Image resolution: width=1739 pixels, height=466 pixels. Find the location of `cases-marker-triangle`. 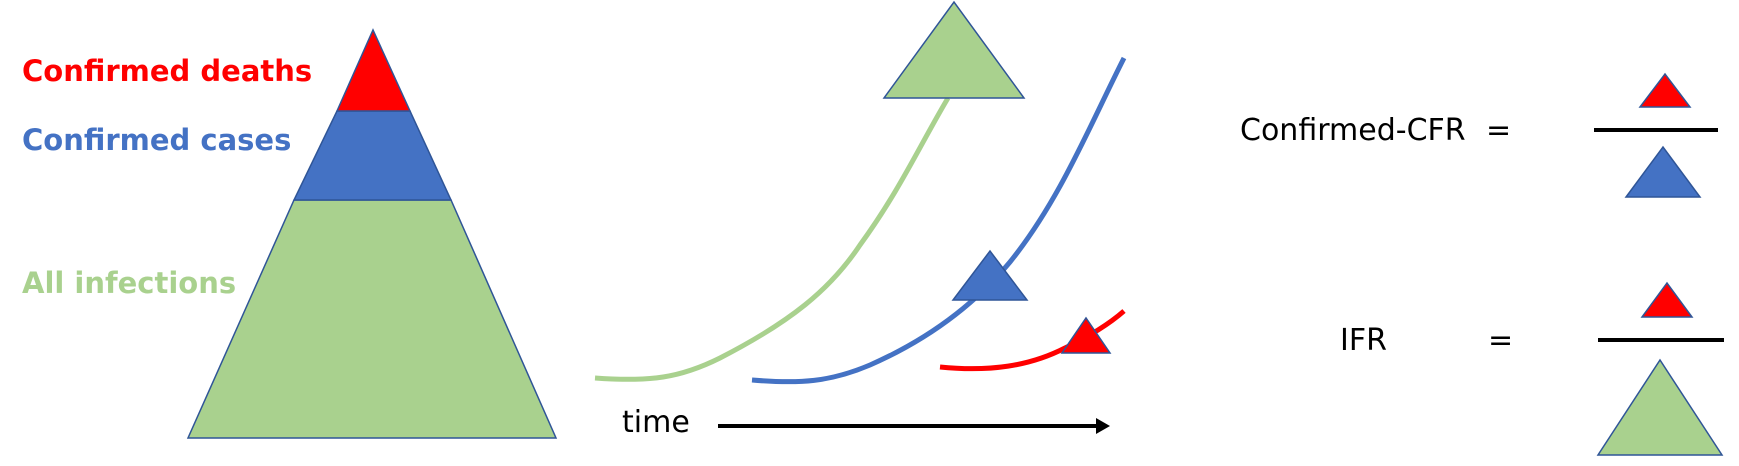

cases-marker-triangle is located at coordinates (990, 275).